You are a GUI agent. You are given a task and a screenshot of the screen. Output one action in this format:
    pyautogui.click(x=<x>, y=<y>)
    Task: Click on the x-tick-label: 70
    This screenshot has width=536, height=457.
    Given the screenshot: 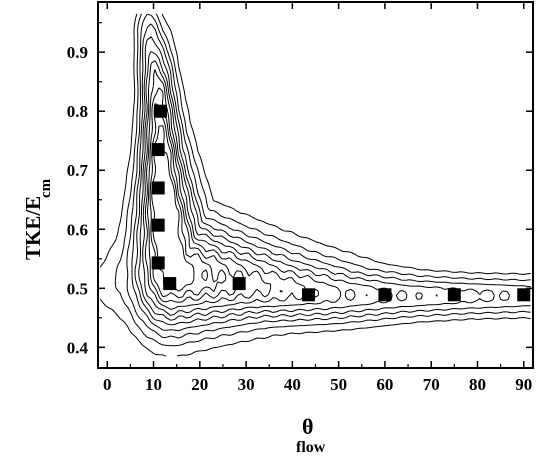 What is the action you would take?
    pyautogui.click(x=431, y=384)
    